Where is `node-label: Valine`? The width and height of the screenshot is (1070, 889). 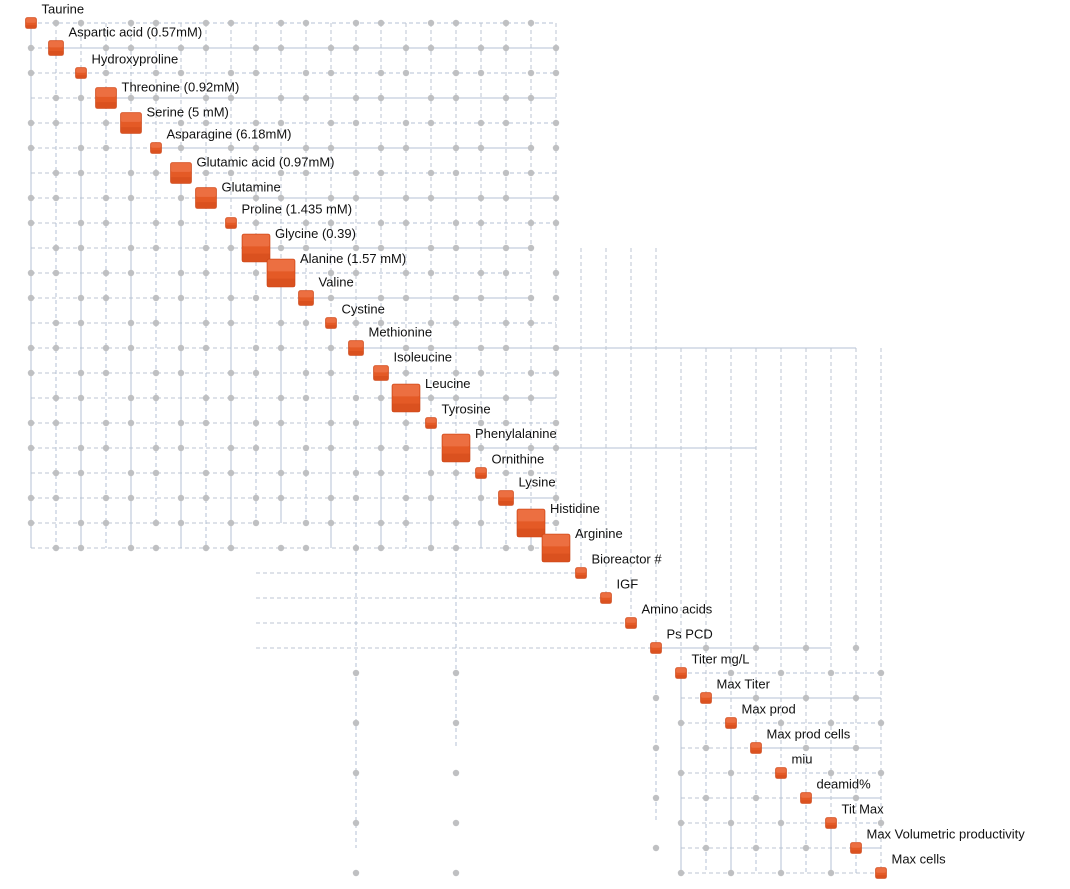
node-label: Valine is located at coordinates (336, 282).